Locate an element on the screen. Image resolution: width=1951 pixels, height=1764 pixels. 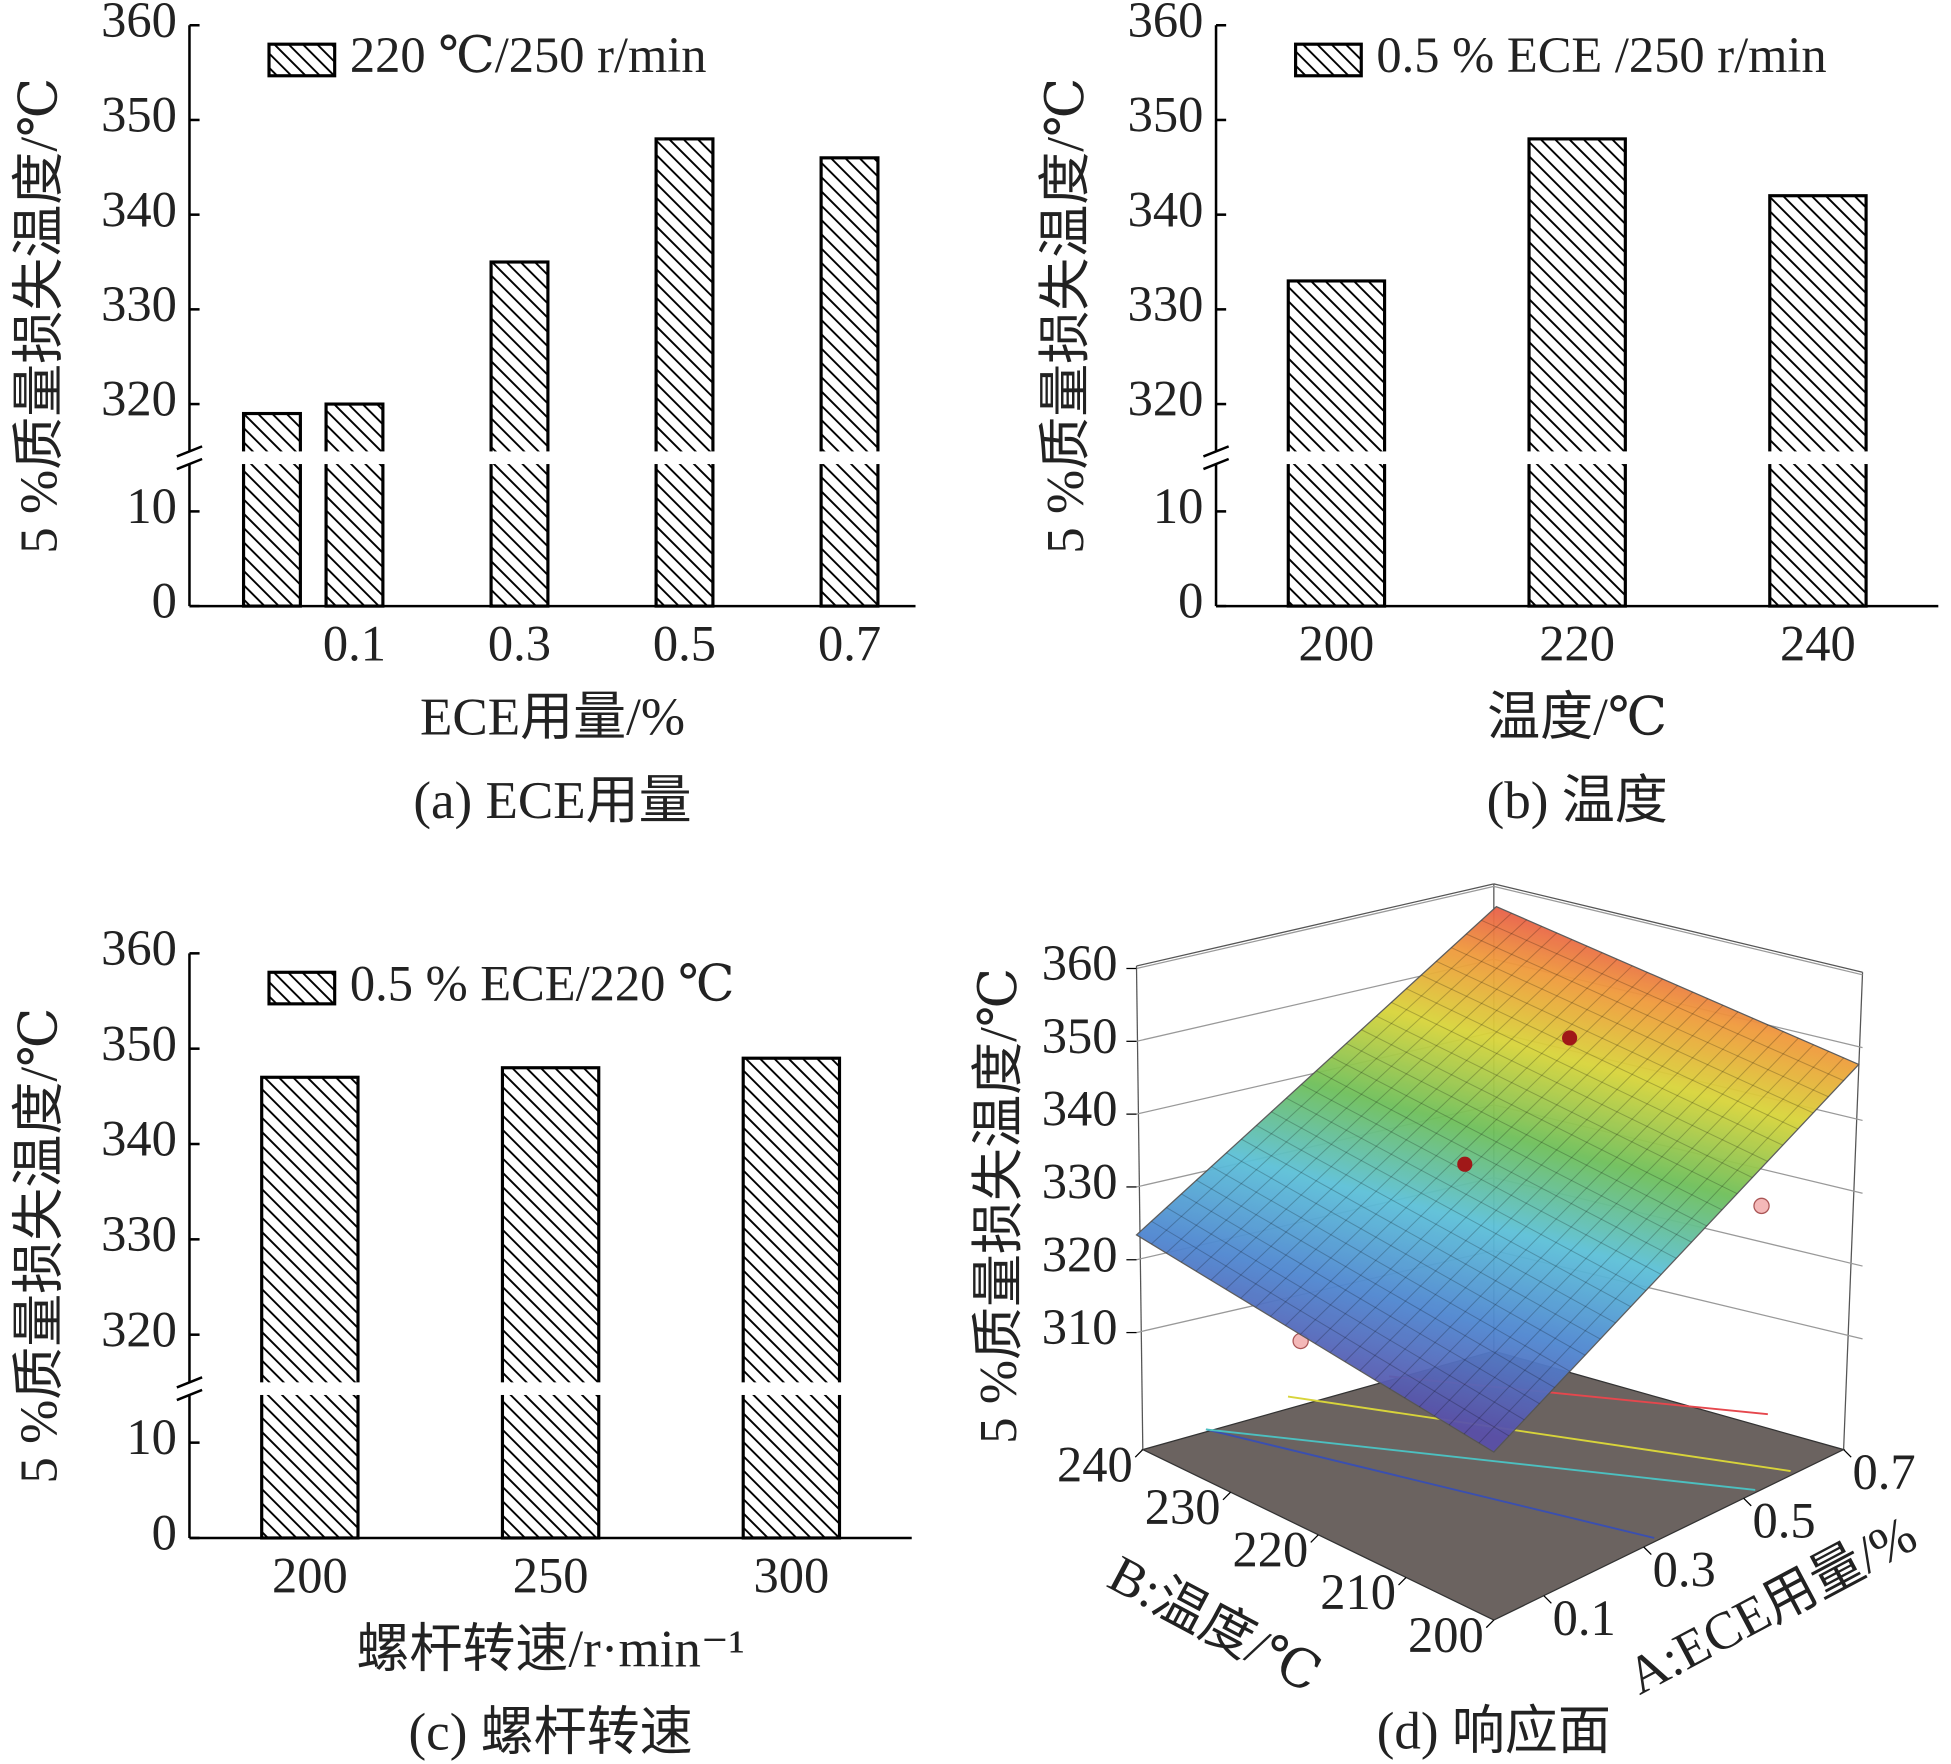
z-tick-label: 310 is located at coordinates (1080, 1327).